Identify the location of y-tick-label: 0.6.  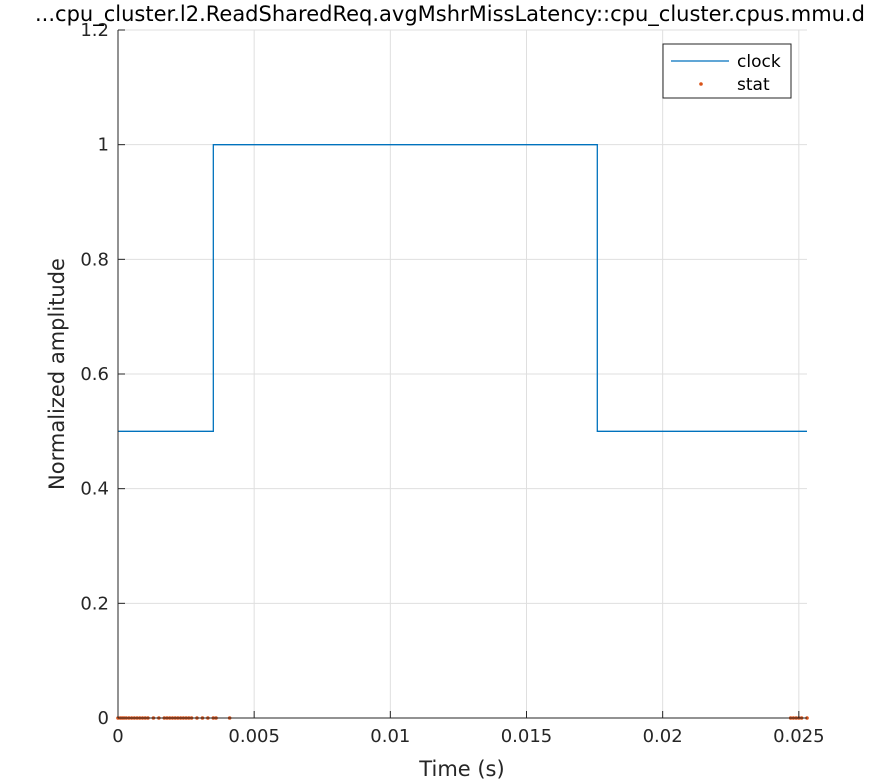
(94, 374).